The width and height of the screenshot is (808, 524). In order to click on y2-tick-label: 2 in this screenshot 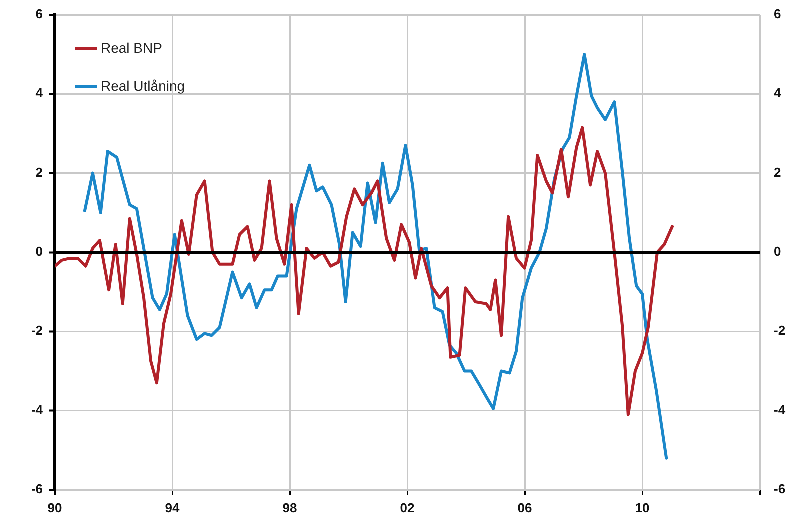, I will do `click(778, 172)`.